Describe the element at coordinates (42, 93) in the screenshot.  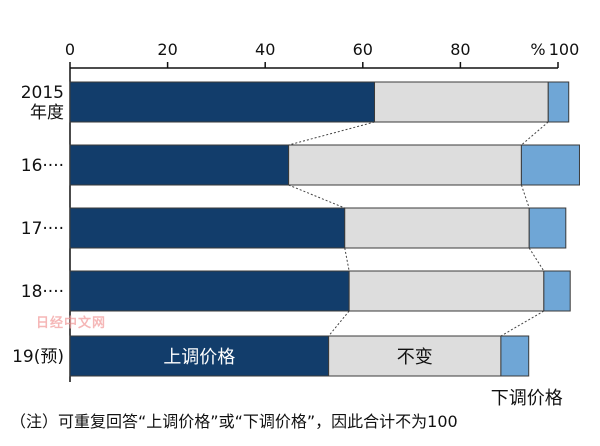
I see `category-label: 2015` at that location.